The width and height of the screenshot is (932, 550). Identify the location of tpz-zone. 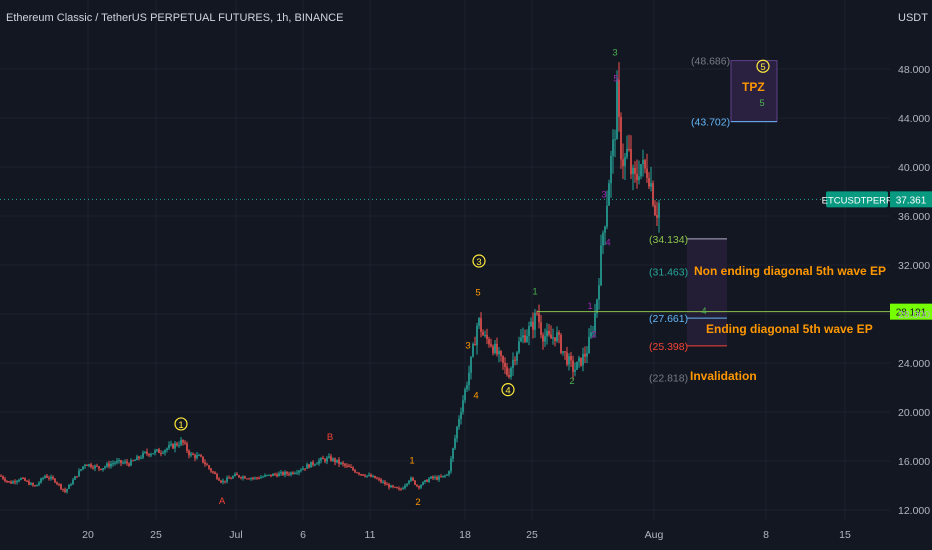
(754, 91).